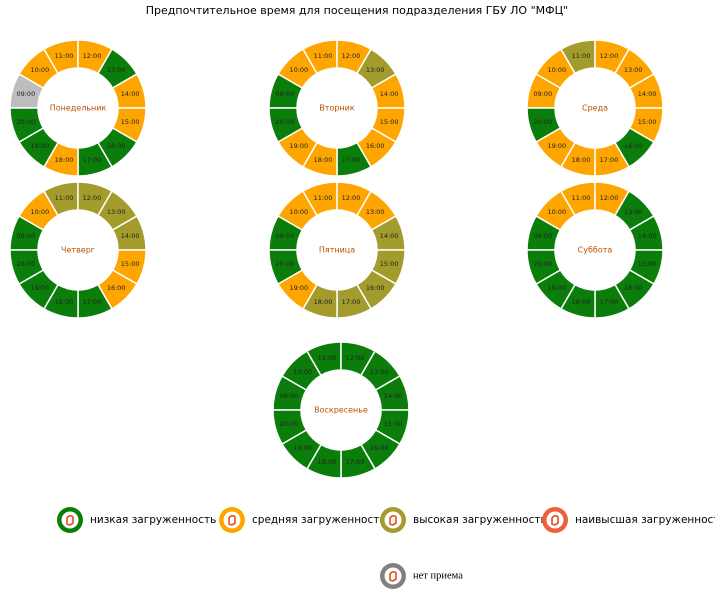  Describe the element at coordinates (337, 108) in the screenshot. I see `day-name: Вторник` at that location.